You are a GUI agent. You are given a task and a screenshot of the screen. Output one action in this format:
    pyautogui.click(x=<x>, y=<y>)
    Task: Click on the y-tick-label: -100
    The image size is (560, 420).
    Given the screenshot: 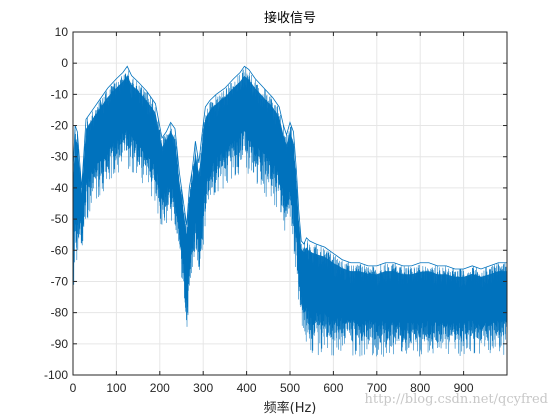 What is the action you would take?
    pyautogui.click(x=56, y=375)
    